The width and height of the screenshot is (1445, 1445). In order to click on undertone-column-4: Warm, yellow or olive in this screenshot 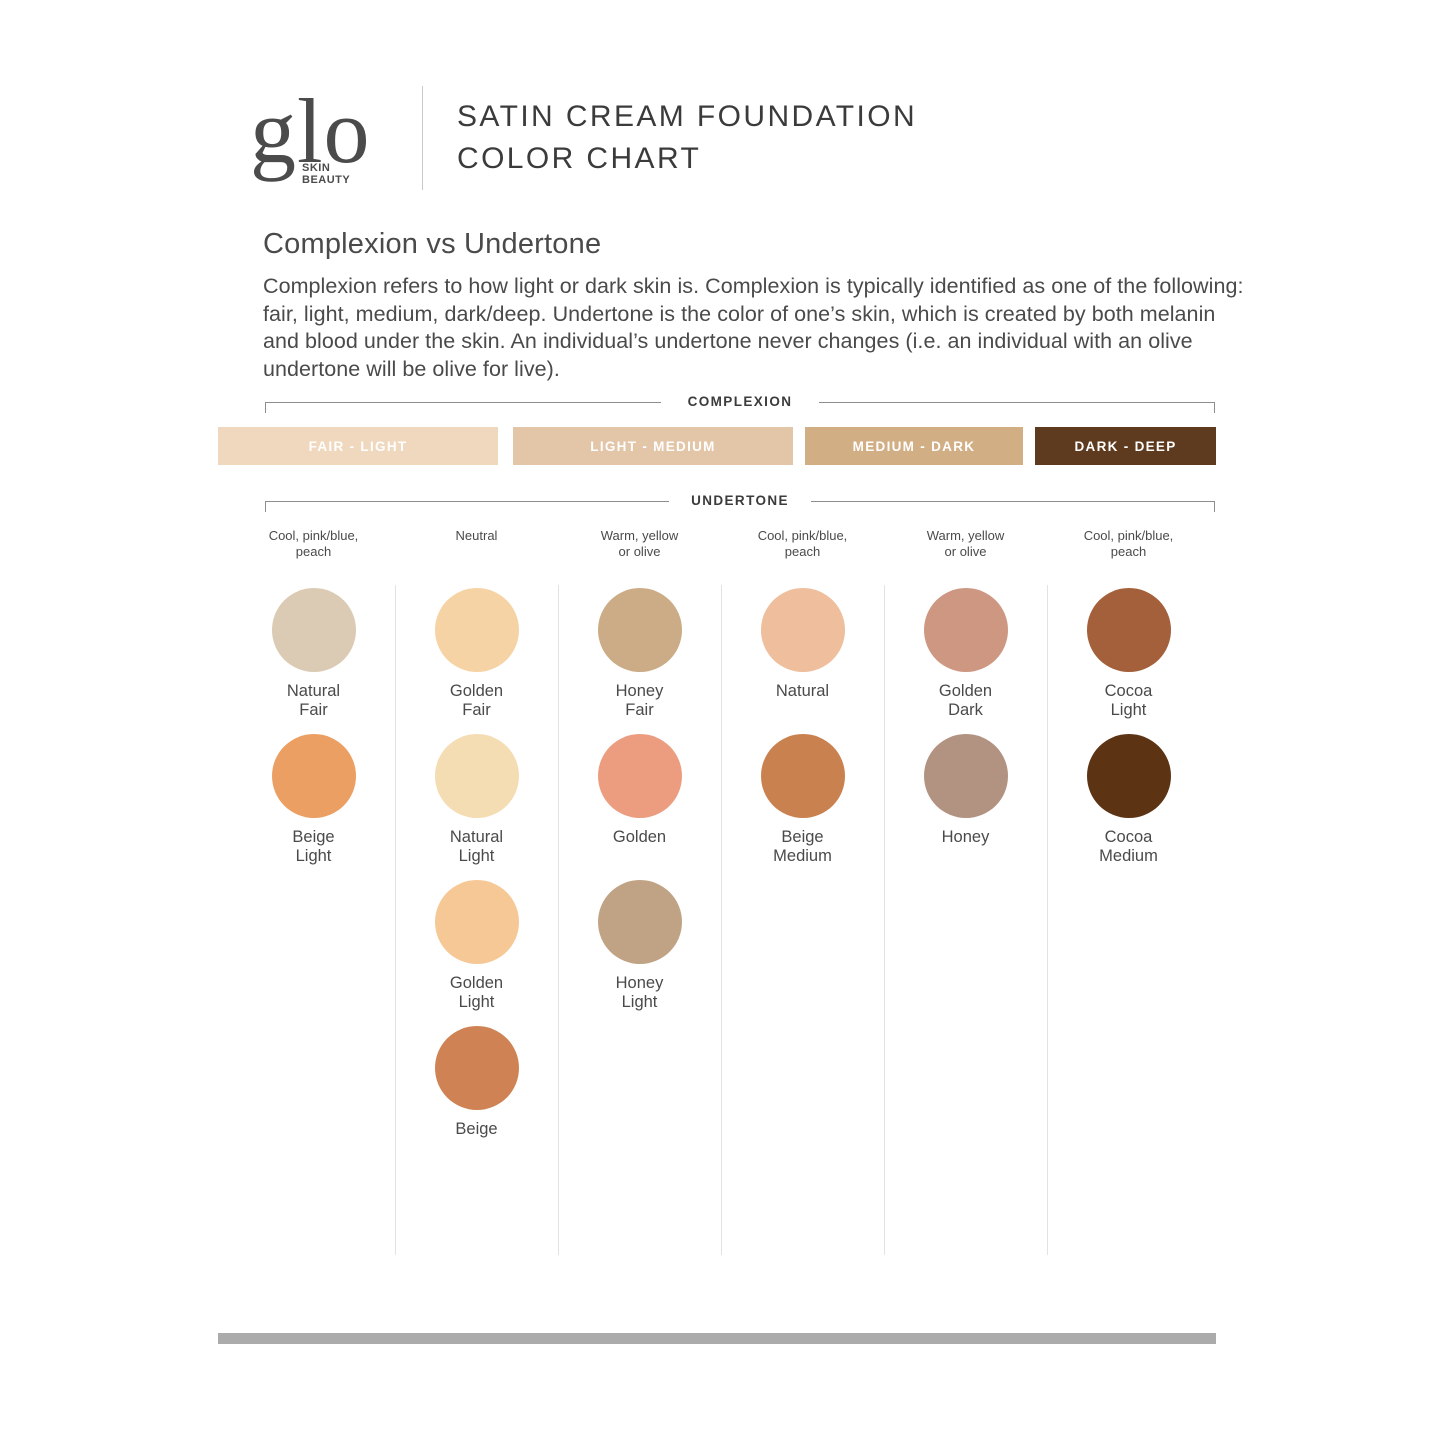, I will do `click(965, 546)`.